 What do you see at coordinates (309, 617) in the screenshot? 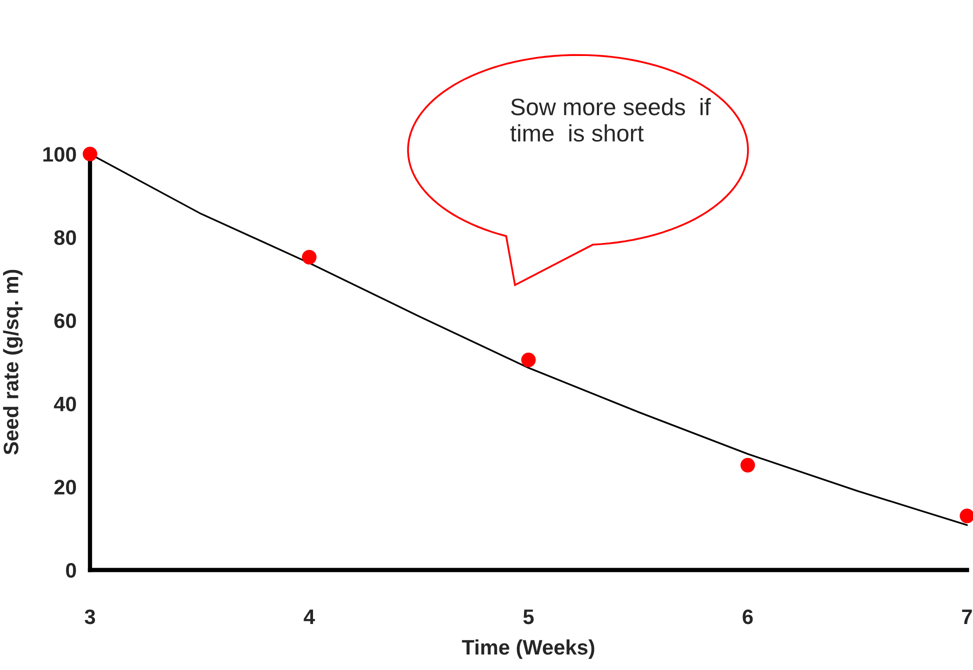
I see `x-tick-label: 4` at bounding box center [309, 617].